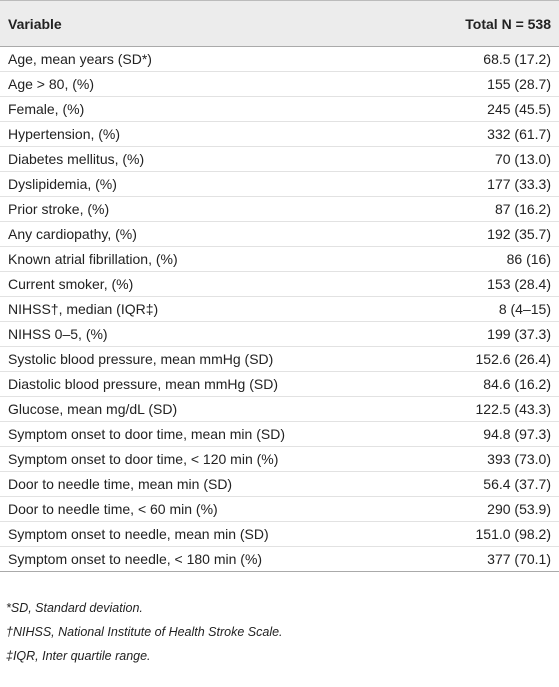  I want to click on table-row: NIHSS†, median (IQR‡) 8 (4–15), so click(279, 309).